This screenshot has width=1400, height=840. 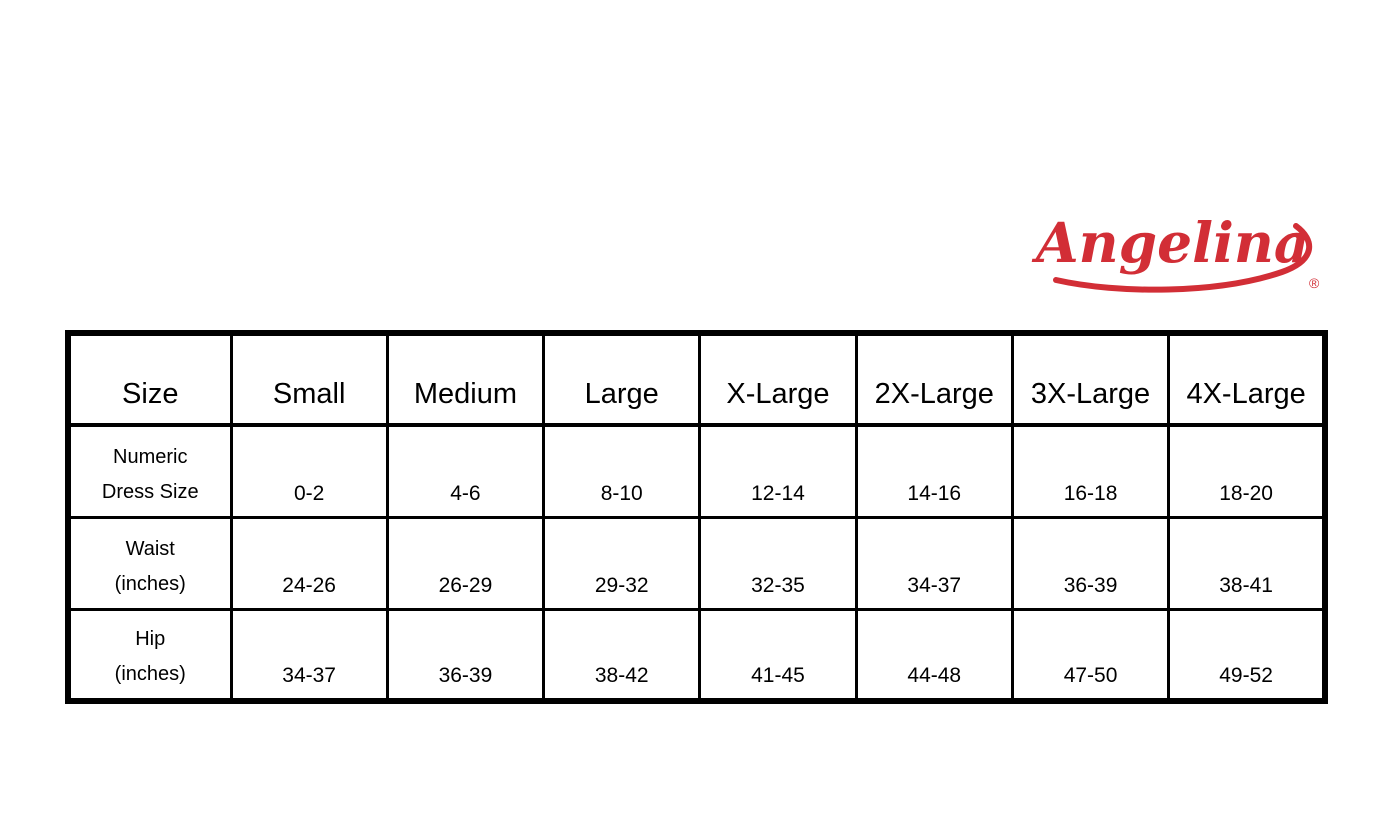 I want to click on size-value-cell: 4-6, so click(x=465, y=471).